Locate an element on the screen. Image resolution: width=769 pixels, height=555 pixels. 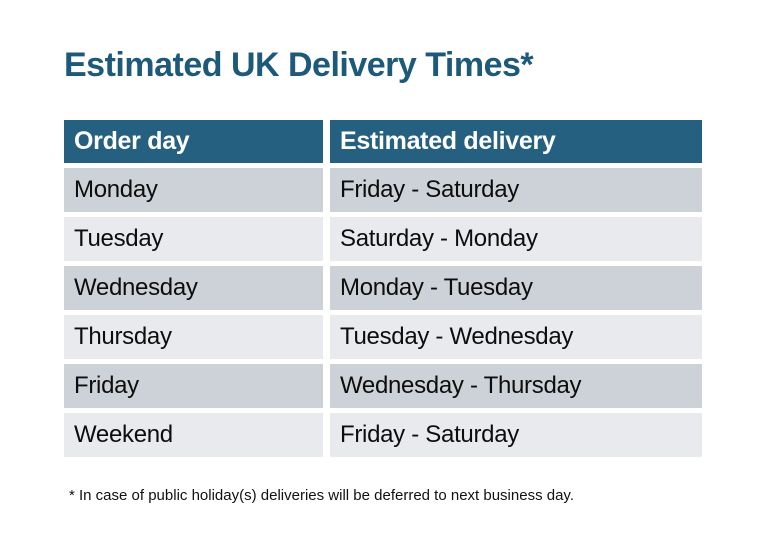
order-day-cell: Weekend is located at coordinates (193, 435).